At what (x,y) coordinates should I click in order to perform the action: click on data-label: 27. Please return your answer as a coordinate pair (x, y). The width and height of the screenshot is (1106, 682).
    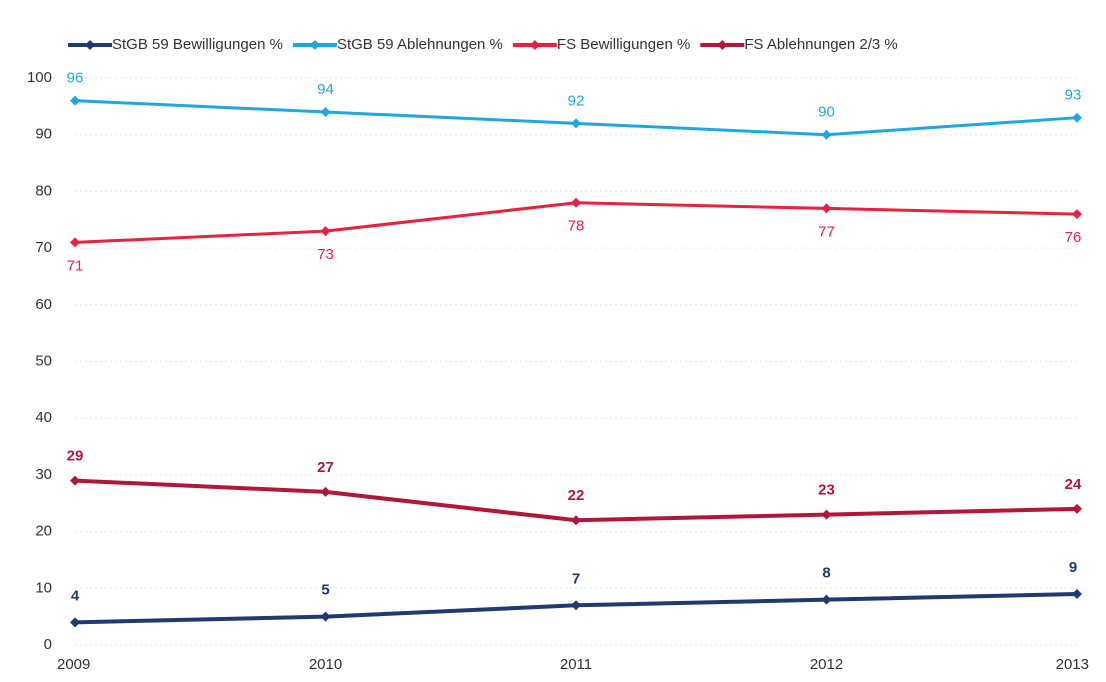
    Looking at the image, I should click on (325, 467).